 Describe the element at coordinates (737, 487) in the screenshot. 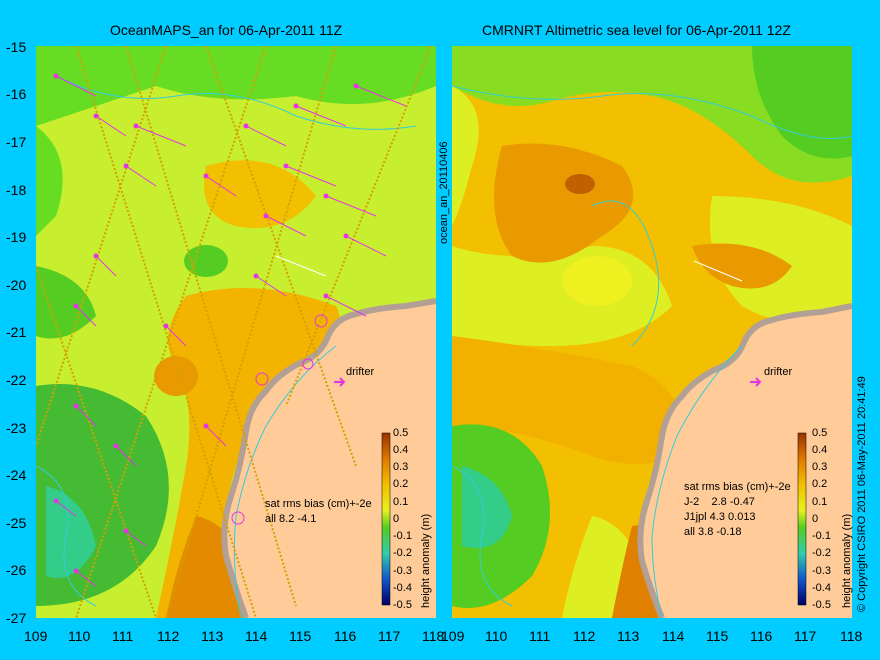

I see `right-stats-header: sat rms bias (cm)+-2e` at that location.